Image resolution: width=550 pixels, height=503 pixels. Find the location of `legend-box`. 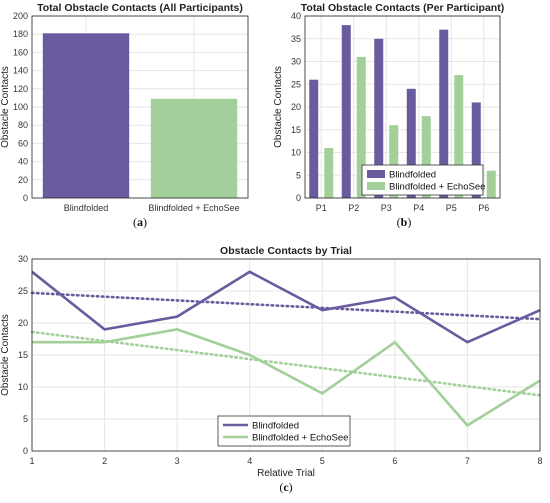

legend-box is located at coordinates (284, 431).